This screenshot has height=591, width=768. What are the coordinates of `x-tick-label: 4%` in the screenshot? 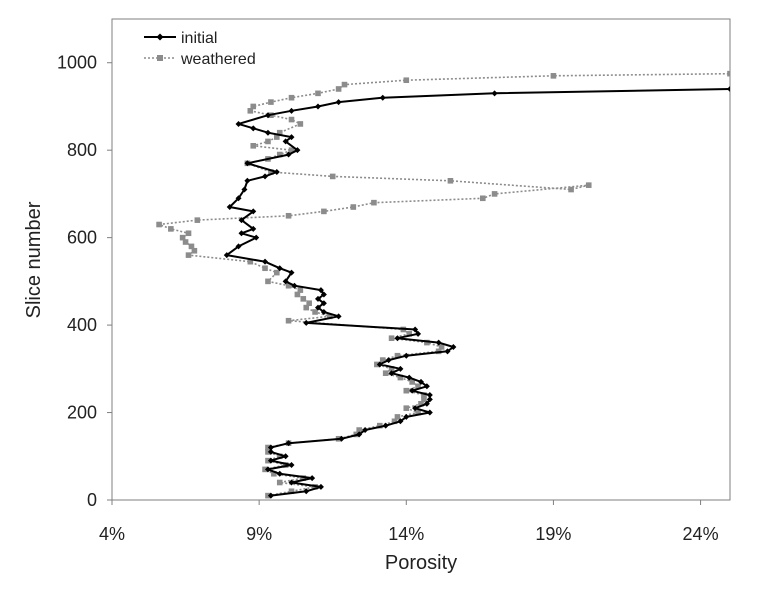 It's located at (112, 534).